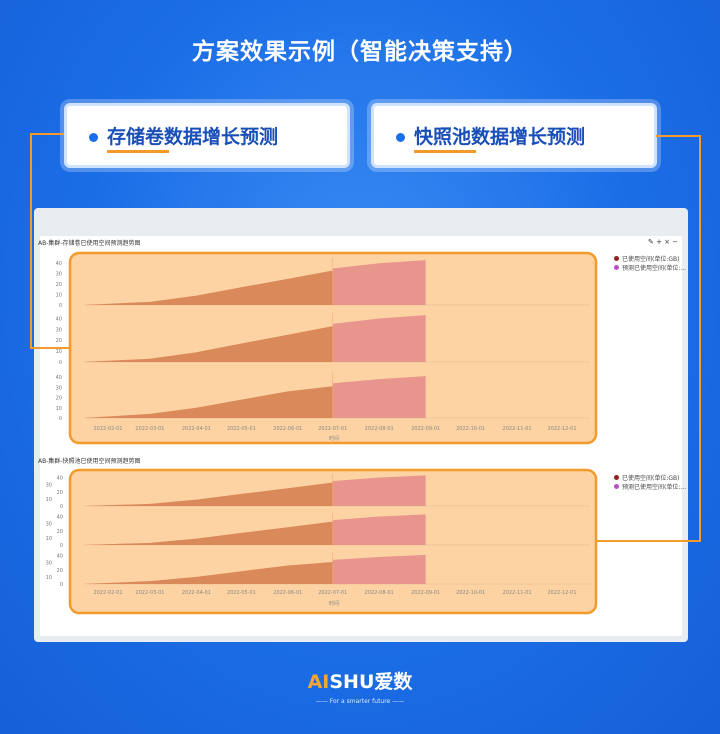  I want to click on logo-ai: AI, so click(318, 682).